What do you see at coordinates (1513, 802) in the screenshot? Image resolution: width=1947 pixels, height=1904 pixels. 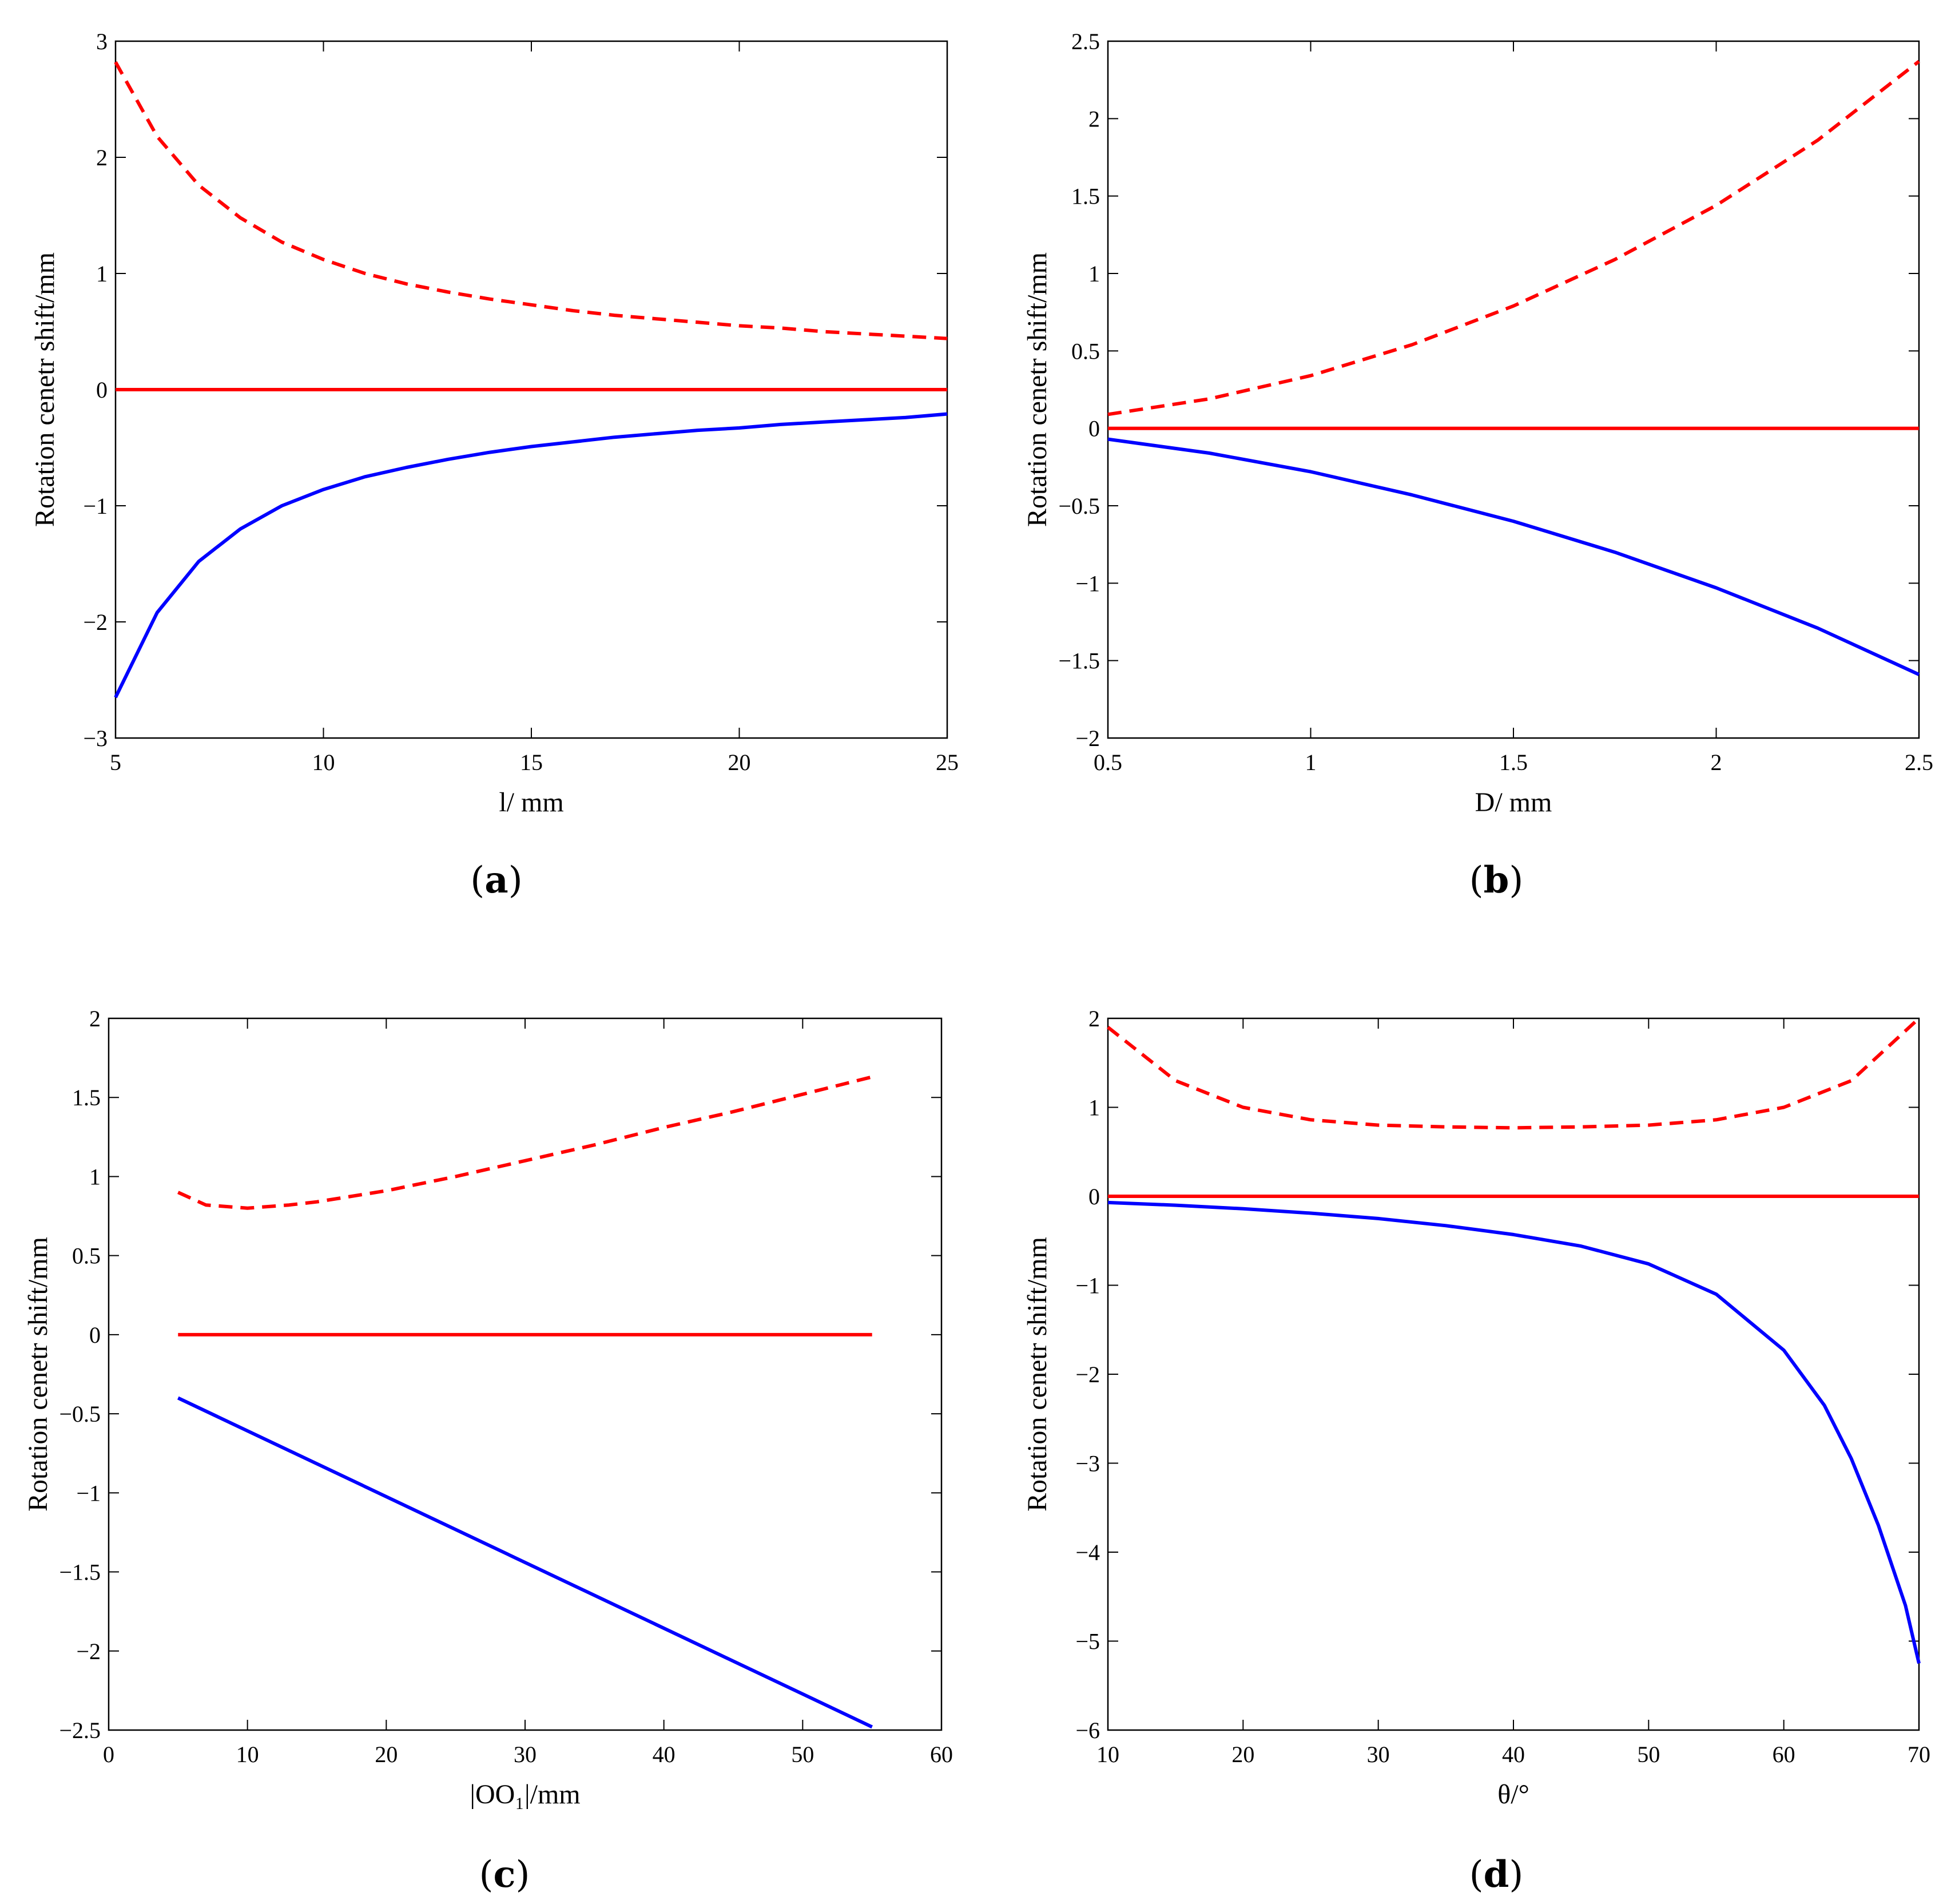 I see `x-axis-label: D/ mm` at bounding box center [1513, 802].